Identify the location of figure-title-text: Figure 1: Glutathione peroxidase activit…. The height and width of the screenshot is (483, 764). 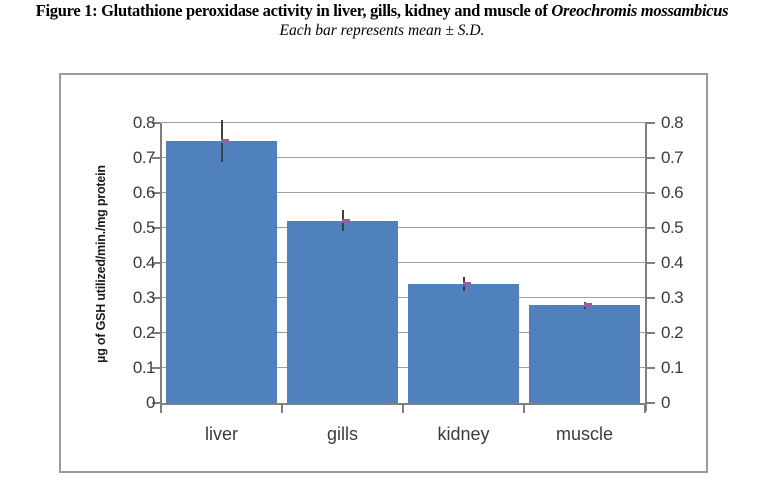
(293, 10).